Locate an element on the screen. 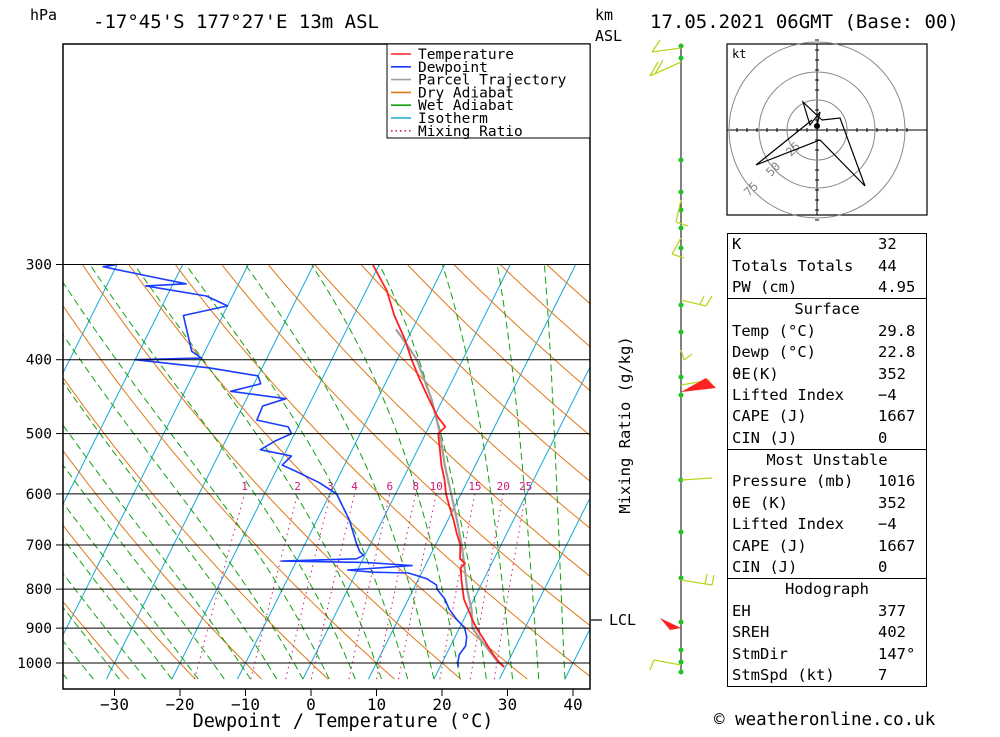  index-label: θE(K) is located at coordinates (803, 373).